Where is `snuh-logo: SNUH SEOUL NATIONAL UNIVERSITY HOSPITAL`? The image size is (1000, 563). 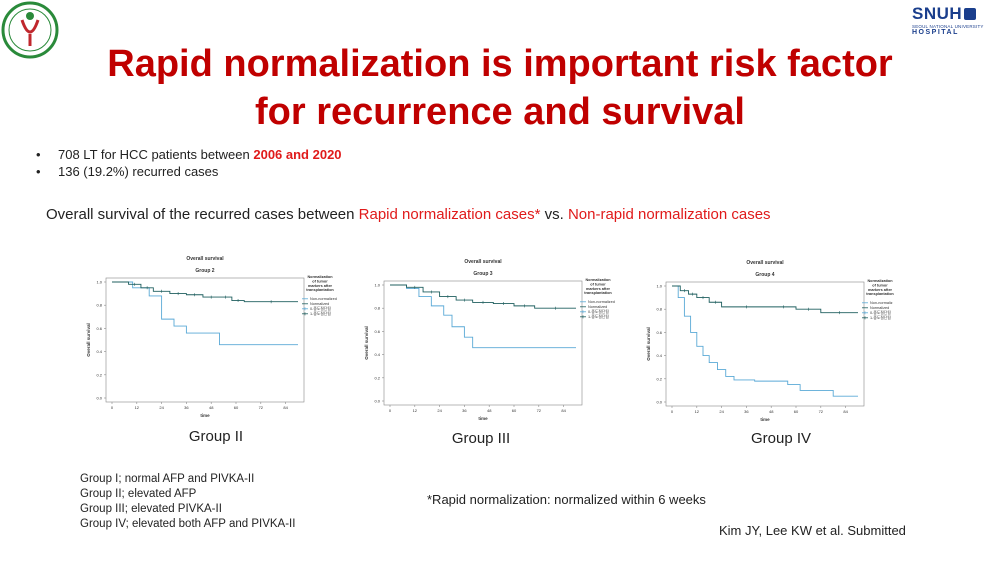 snuh-logo: SNUH SEOUL NATIONAL UNIVERSITY HOSPITAL is located at coordinates (955, 22).